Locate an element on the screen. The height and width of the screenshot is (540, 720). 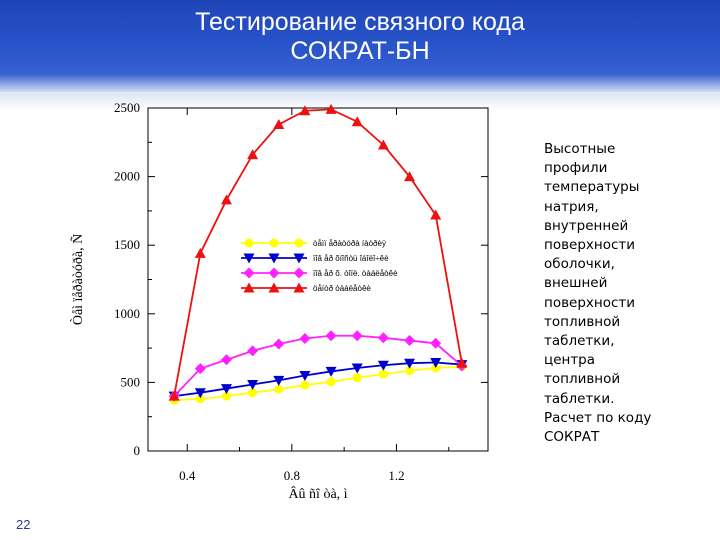
slide-title-line-1: Тестирование связного кода is located at coordinates (360, 22).